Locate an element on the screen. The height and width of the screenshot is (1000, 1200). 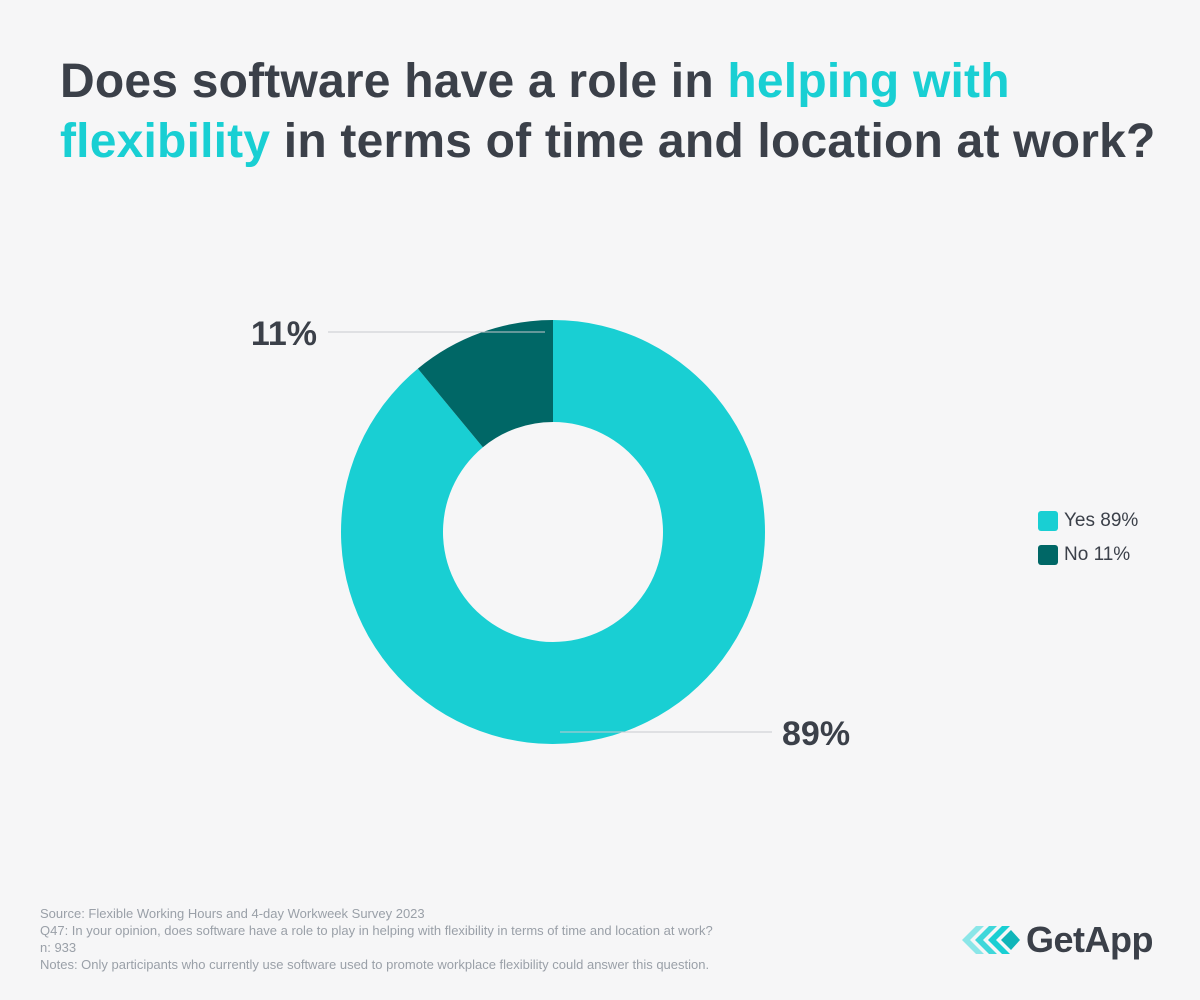
logo-text: GetApp is located at coordinates (1090, 939).